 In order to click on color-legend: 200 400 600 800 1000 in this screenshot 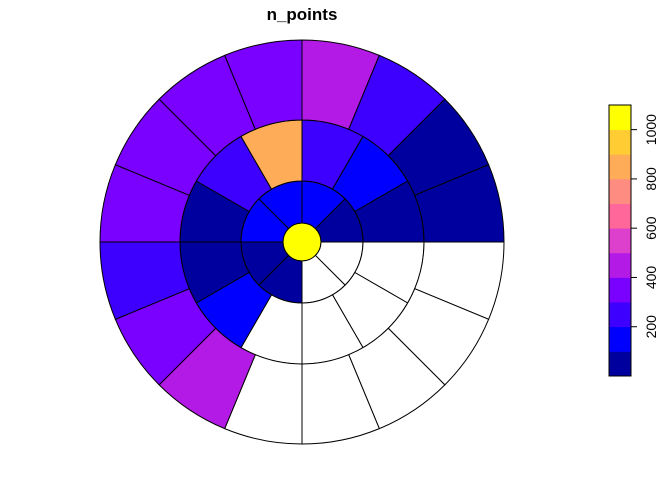, I will do `click(633, 240)`.